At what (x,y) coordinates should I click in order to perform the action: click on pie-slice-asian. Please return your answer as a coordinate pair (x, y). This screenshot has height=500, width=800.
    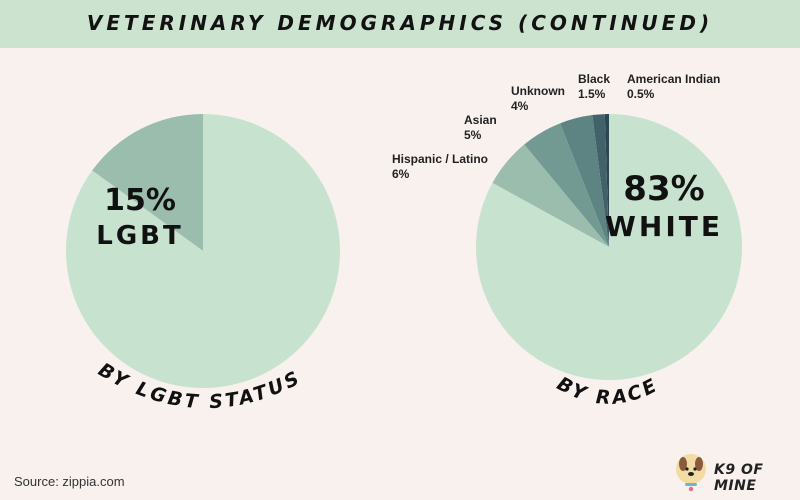
    Looking at the image, I should click on (566, 185).